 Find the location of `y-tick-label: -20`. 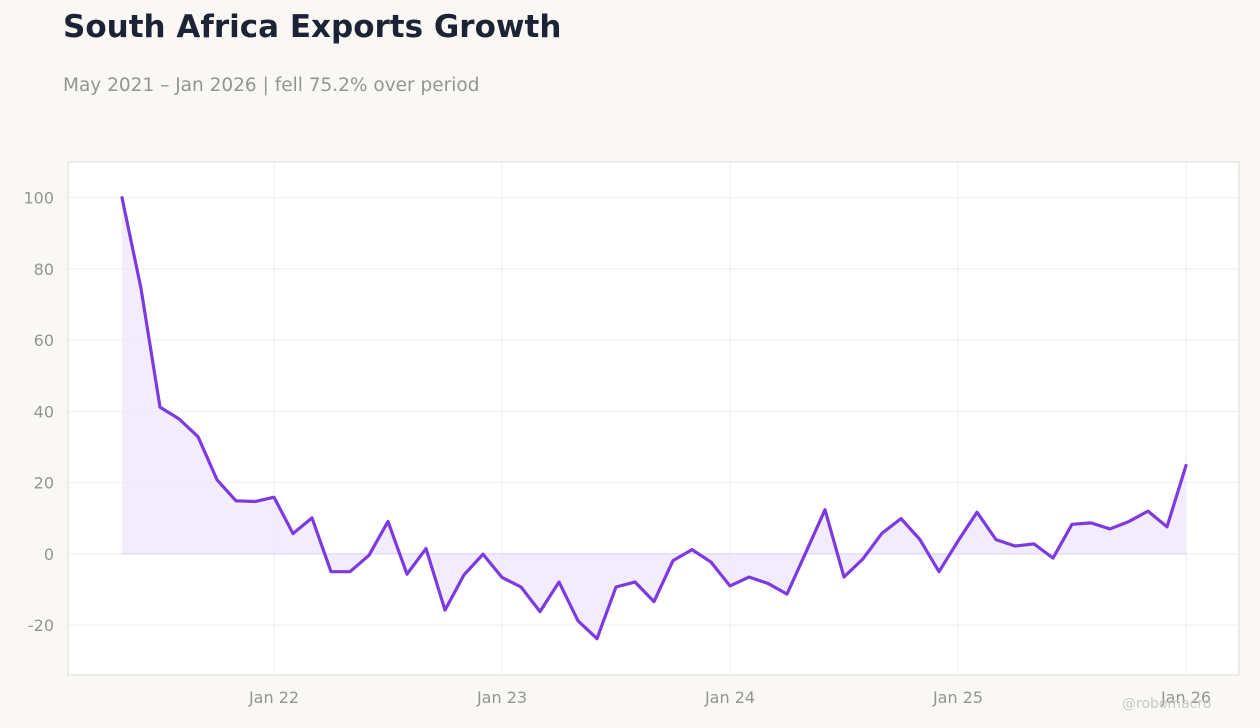

y-tick-label: -20 is located at coordinates (41, 625).